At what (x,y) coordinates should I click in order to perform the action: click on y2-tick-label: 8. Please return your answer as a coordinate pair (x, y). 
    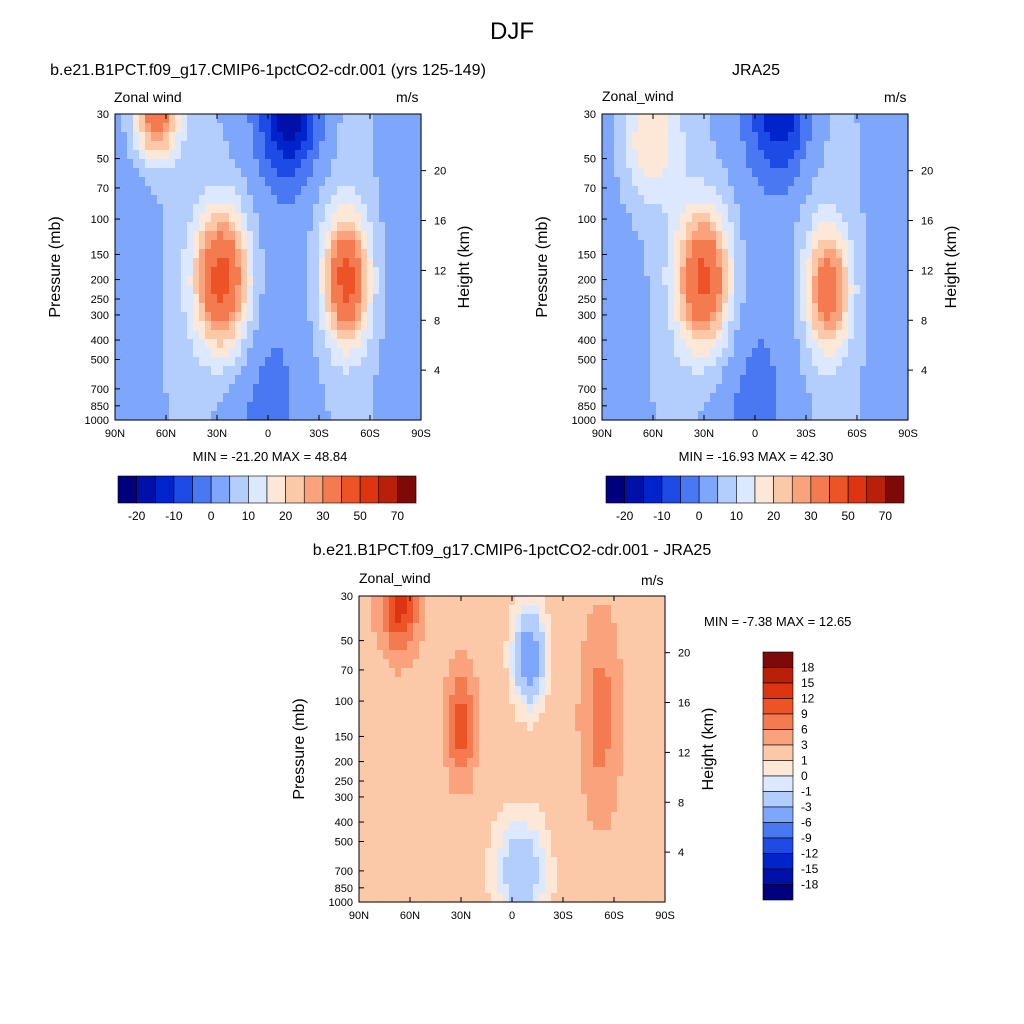
    Looking at the image, I should click on (437, 321).